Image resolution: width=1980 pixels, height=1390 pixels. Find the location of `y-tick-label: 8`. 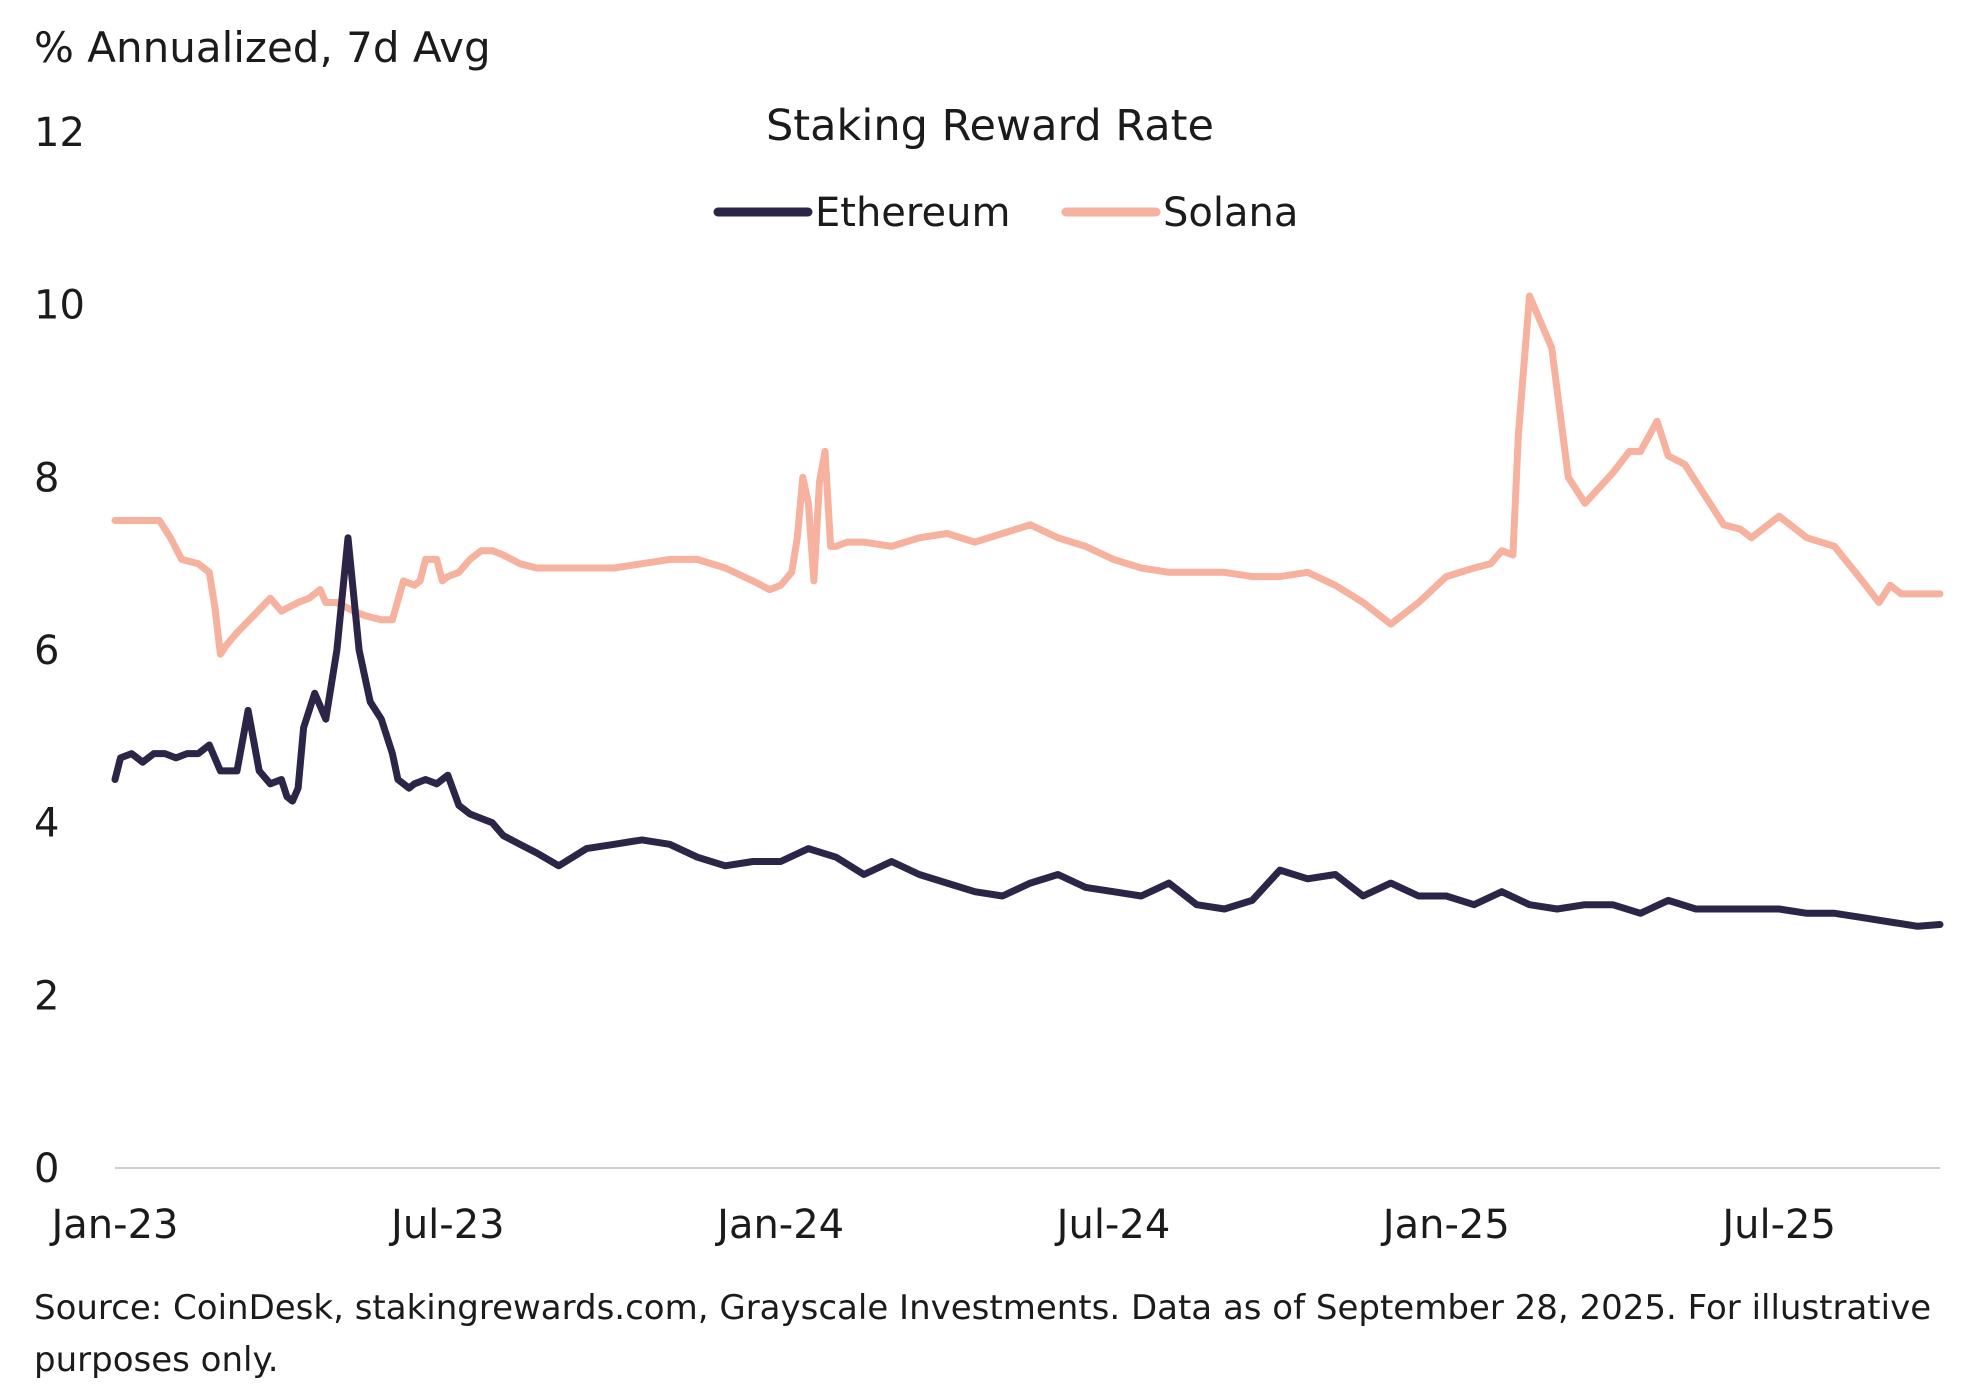

y-tick-label: 8 is located at coordinates (46, 478).